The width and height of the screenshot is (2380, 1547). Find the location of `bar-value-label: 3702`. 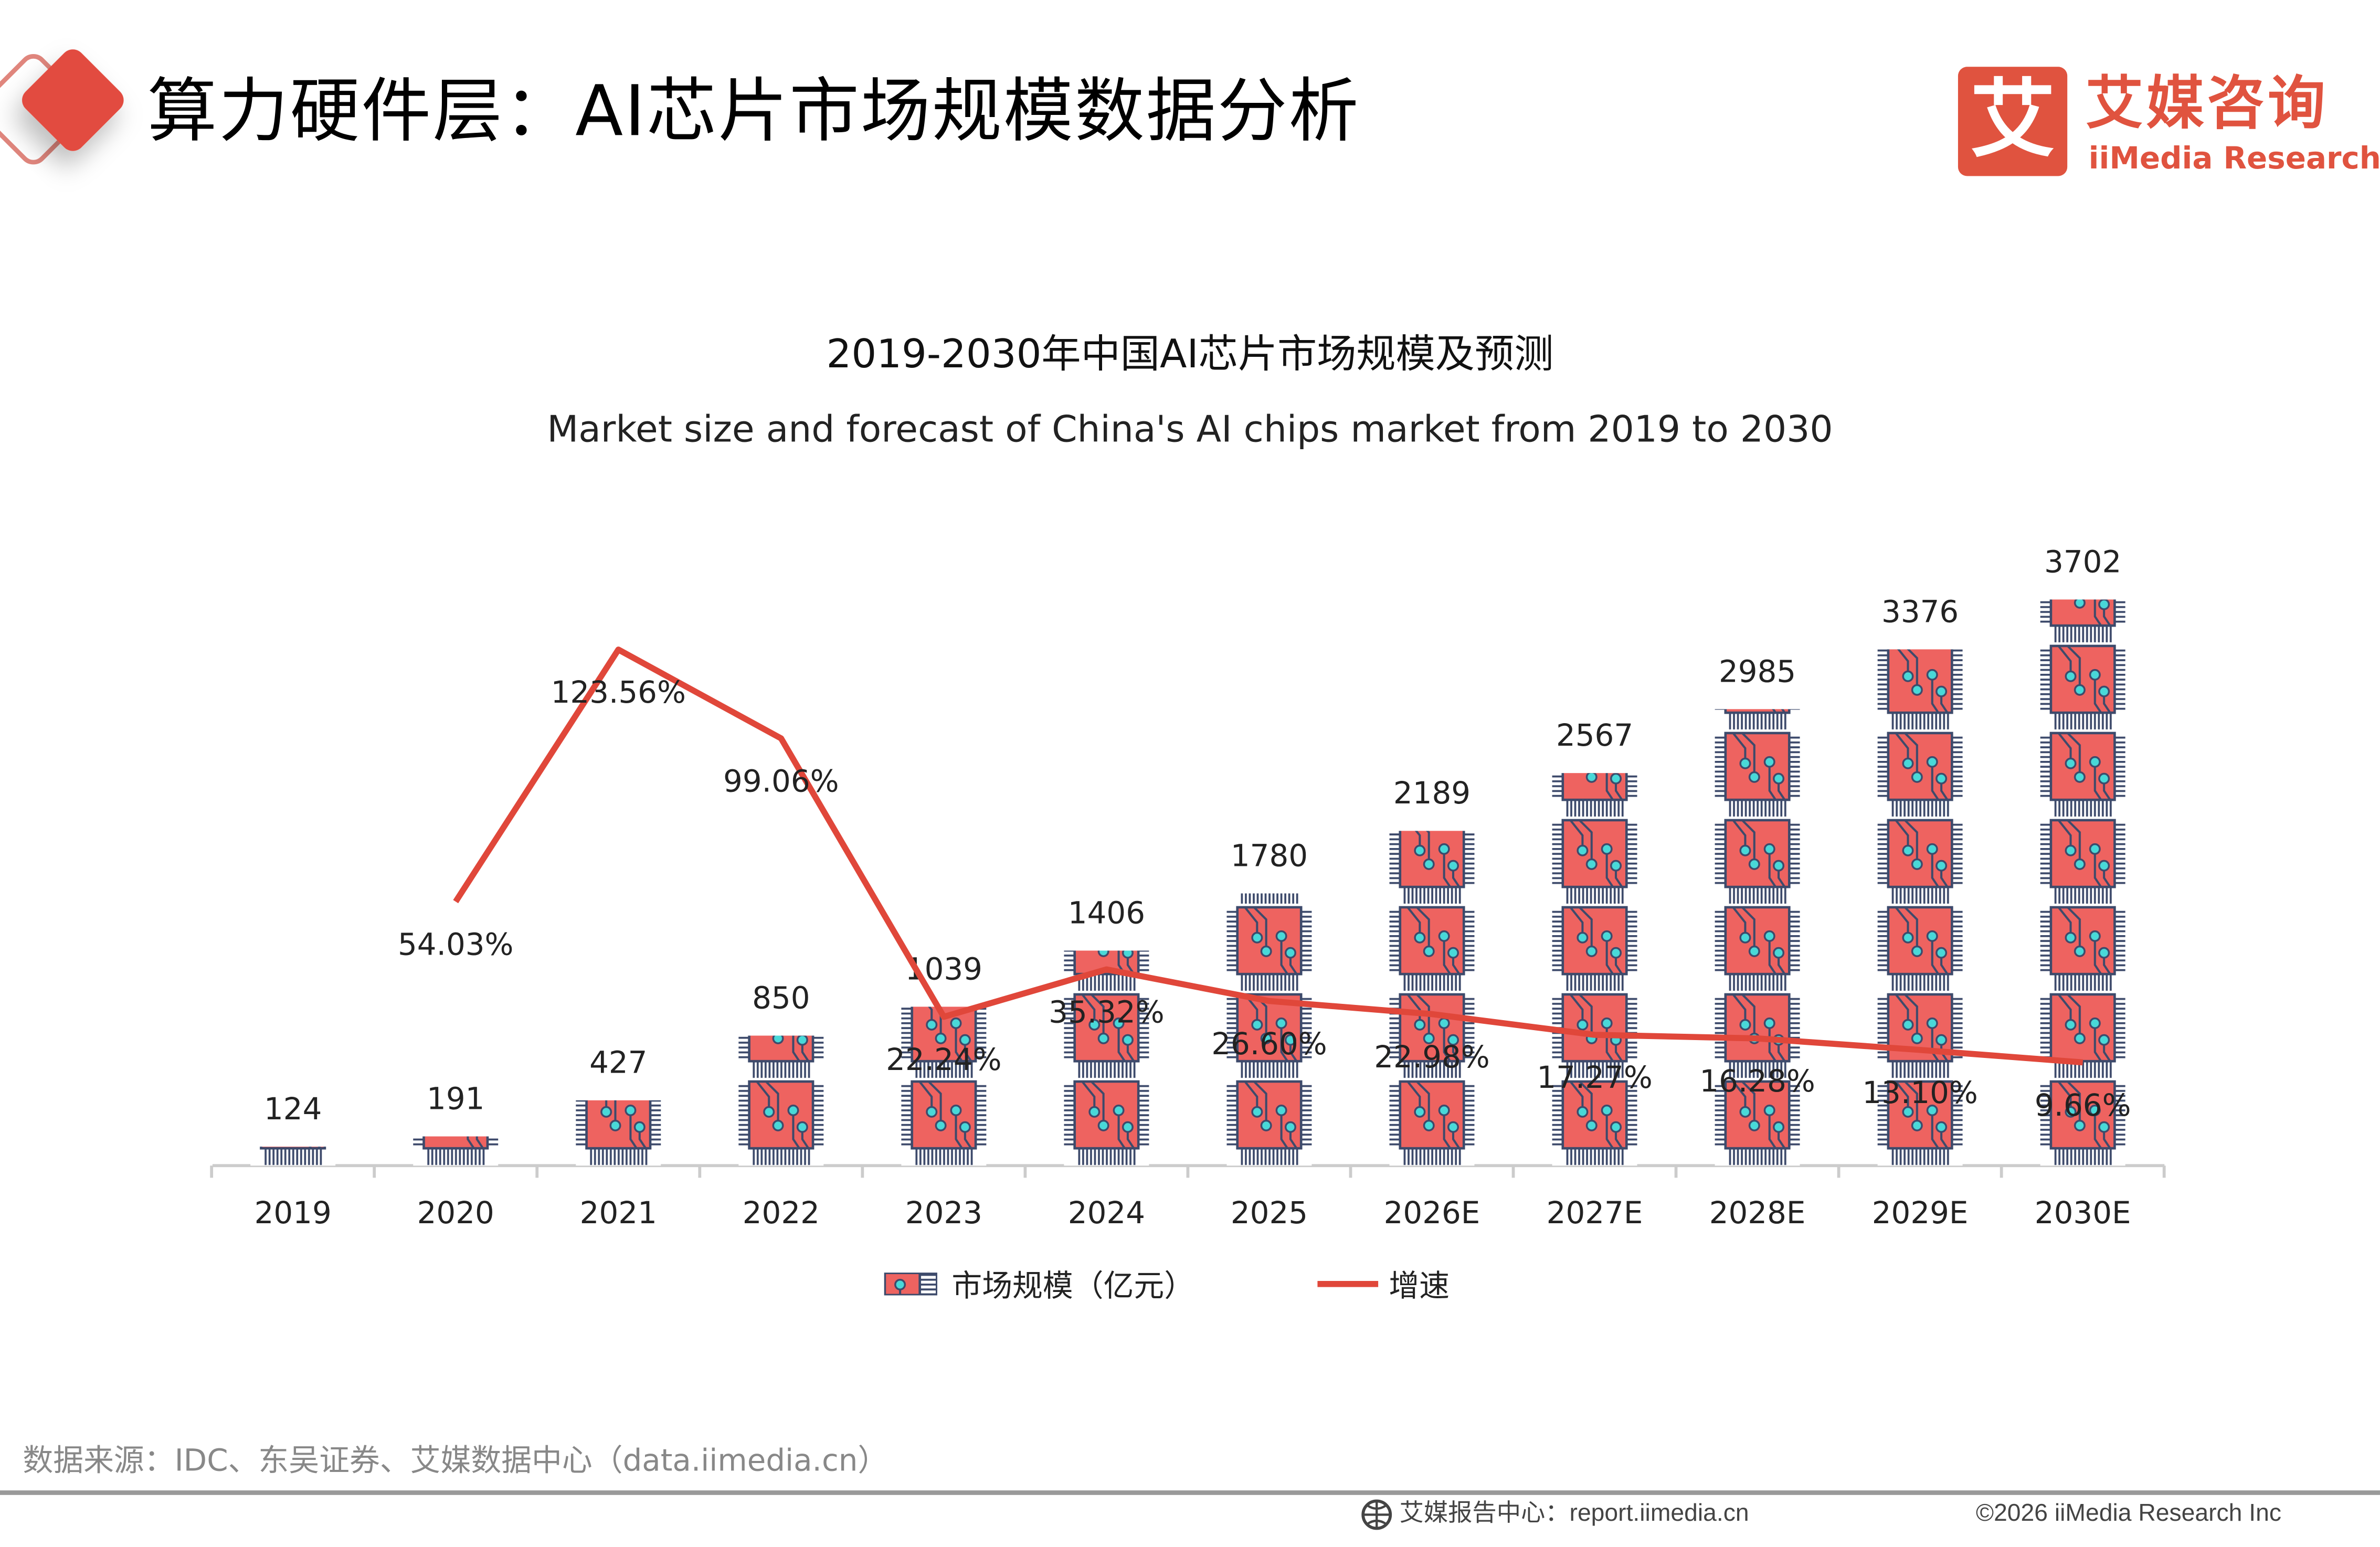

bar-value-label: 3702 is located at coordinates (2082, 561).